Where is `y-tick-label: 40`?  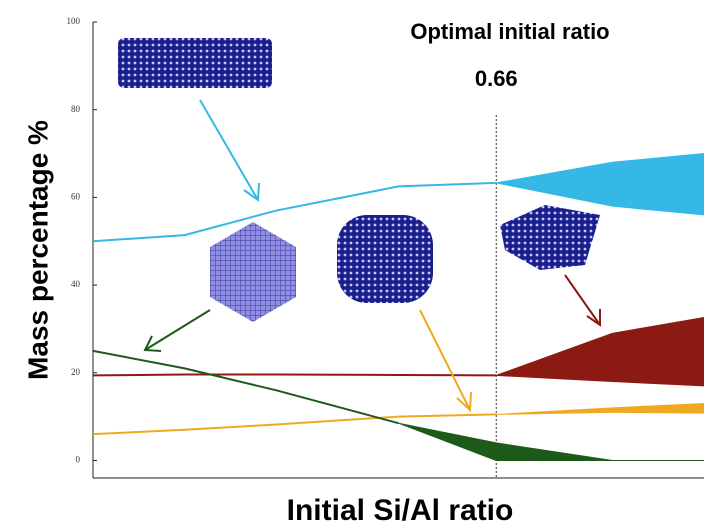 y-tick-label: 40 is located at coordinates (76, 284).